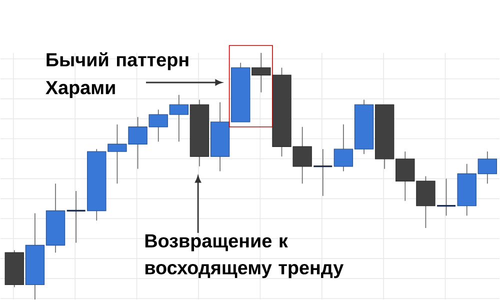  Describe the element at coordinates (117, 75) in the screenshot. I see `annotation: Бычий паттерн Харами` at that location.